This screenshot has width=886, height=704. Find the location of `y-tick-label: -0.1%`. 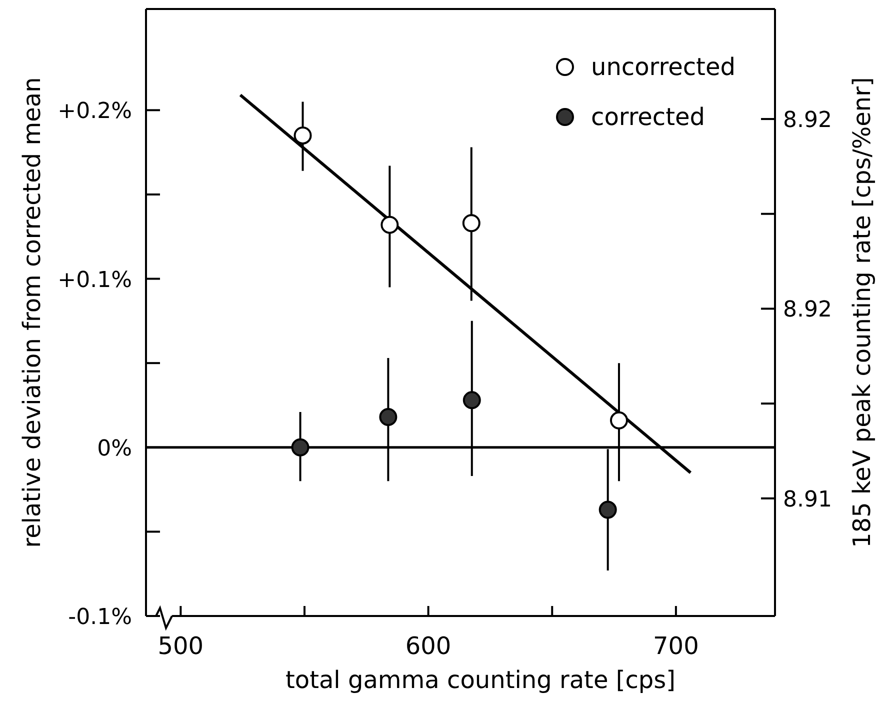

y-tick-label: -0.1% is located at coordinates (100, 617).